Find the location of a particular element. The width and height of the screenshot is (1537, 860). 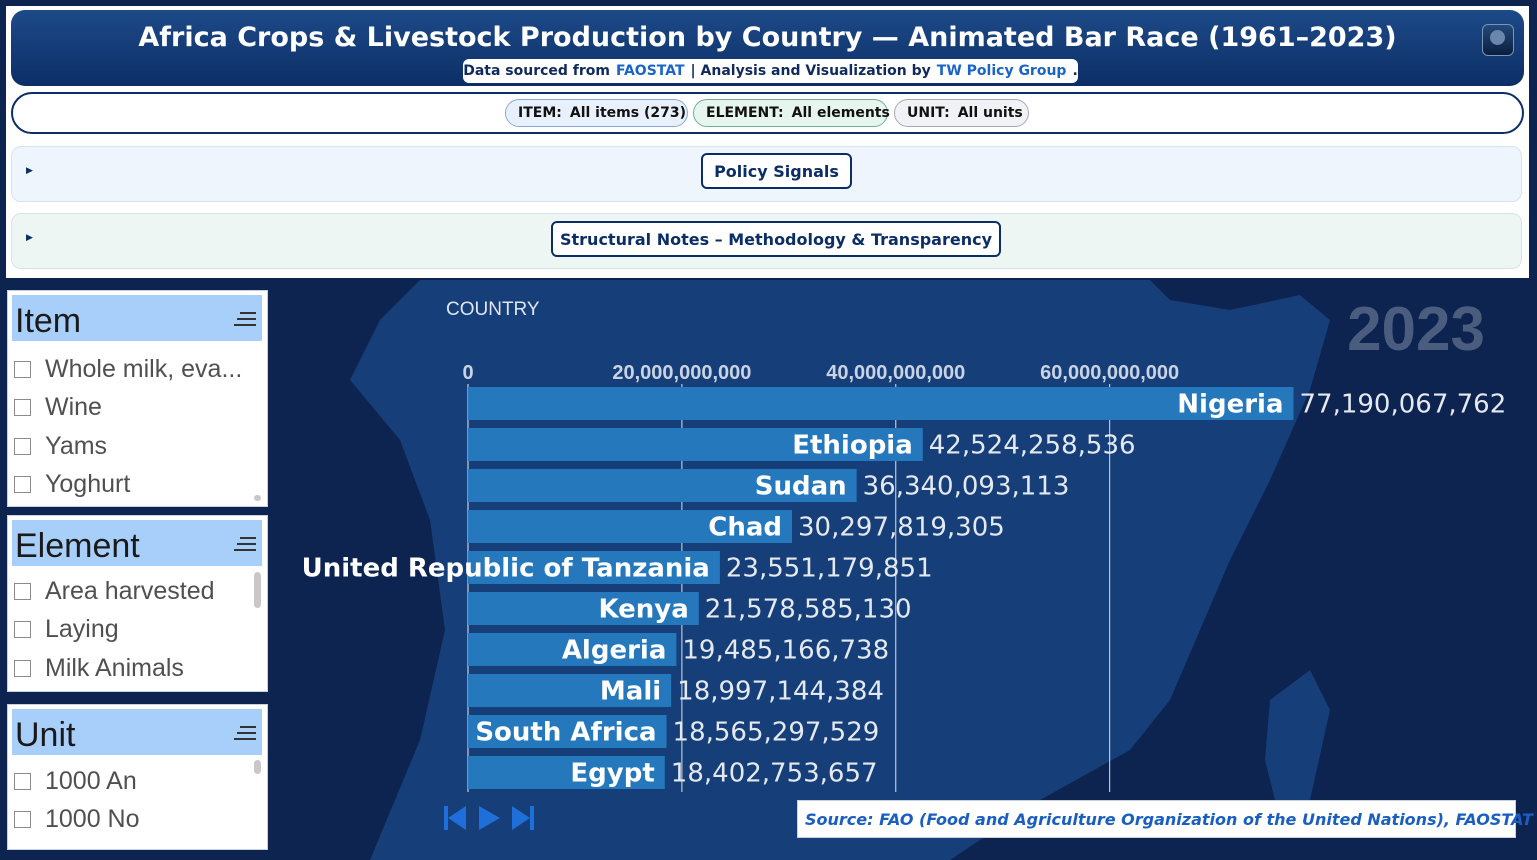

slicer-header: Item is located at coordinates (137, 318).